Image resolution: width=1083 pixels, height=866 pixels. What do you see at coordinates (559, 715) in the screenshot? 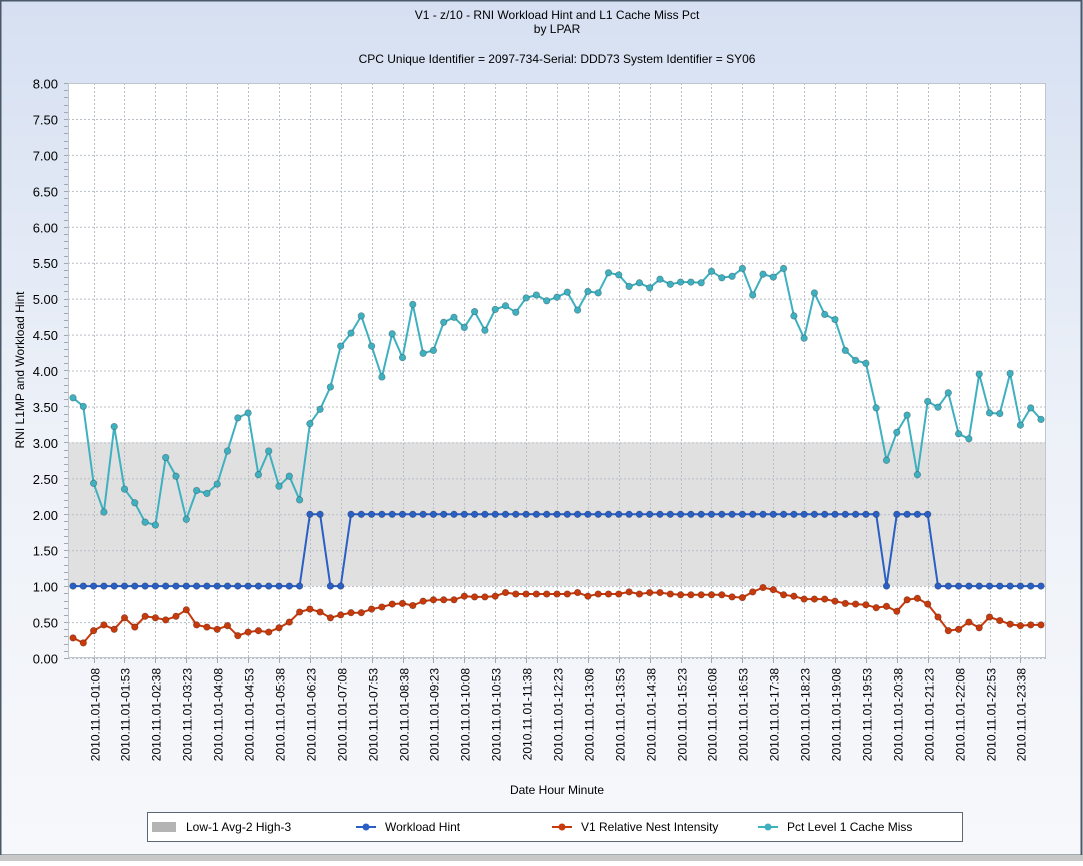
I see `x-tick-label: 2010.11.01-12:23` at bounding box center [559, 715].